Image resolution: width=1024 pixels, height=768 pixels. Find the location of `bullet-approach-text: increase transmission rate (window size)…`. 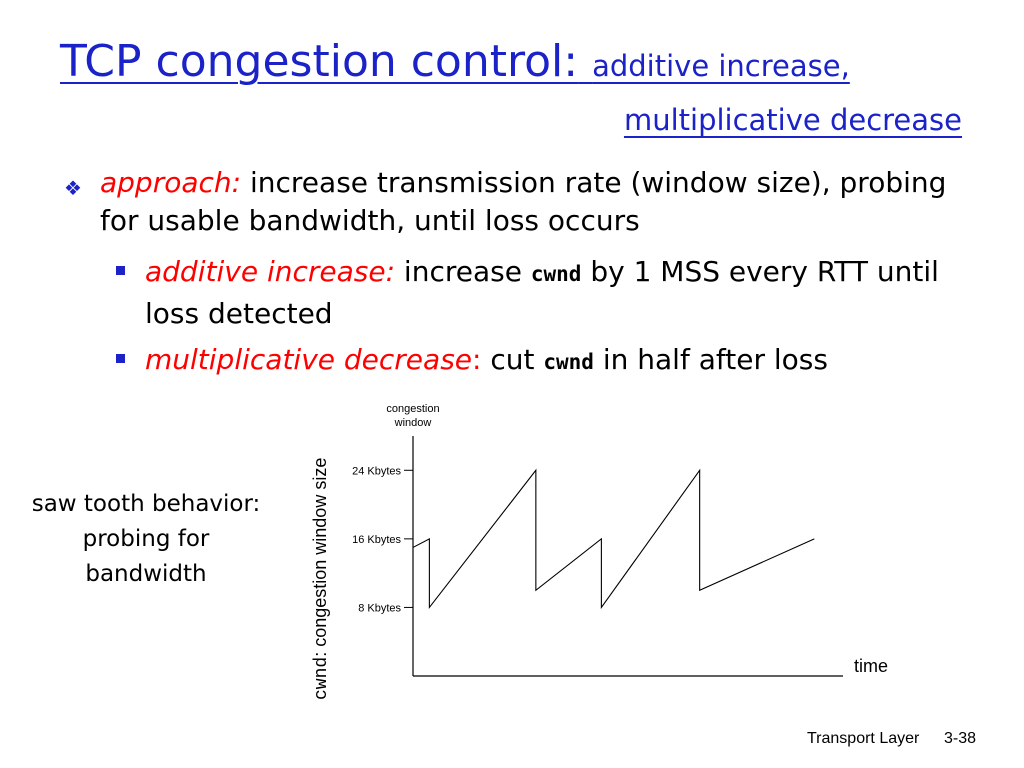

bullet-approach-text: increase transmission rate (window size)… is located at coordinates (523, 201).